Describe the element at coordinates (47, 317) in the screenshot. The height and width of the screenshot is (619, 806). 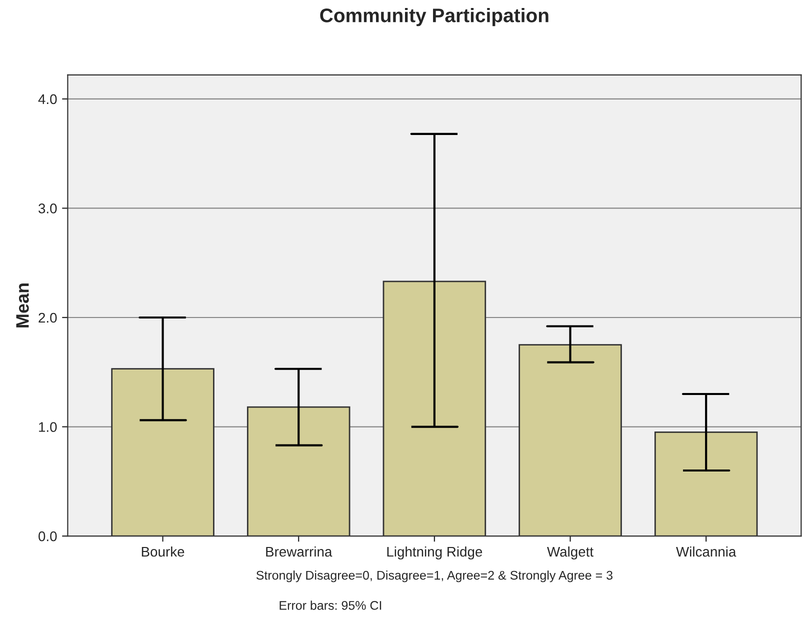
I see `y-tick-label: 2.0` at that location.